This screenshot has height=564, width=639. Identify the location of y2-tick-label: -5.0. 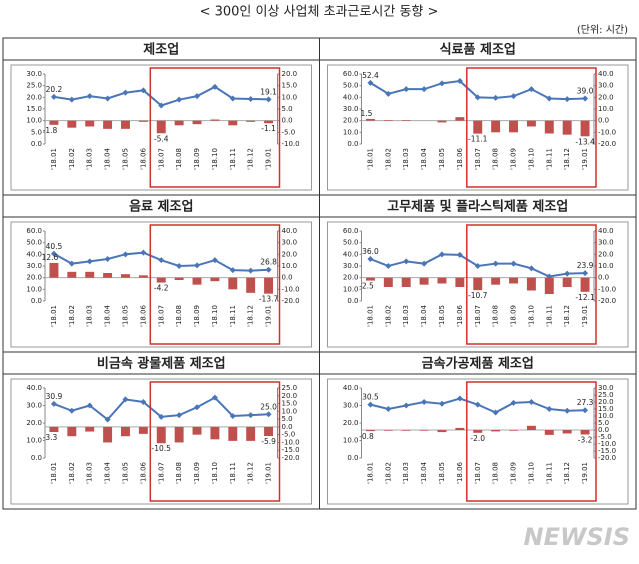
(289, 132).